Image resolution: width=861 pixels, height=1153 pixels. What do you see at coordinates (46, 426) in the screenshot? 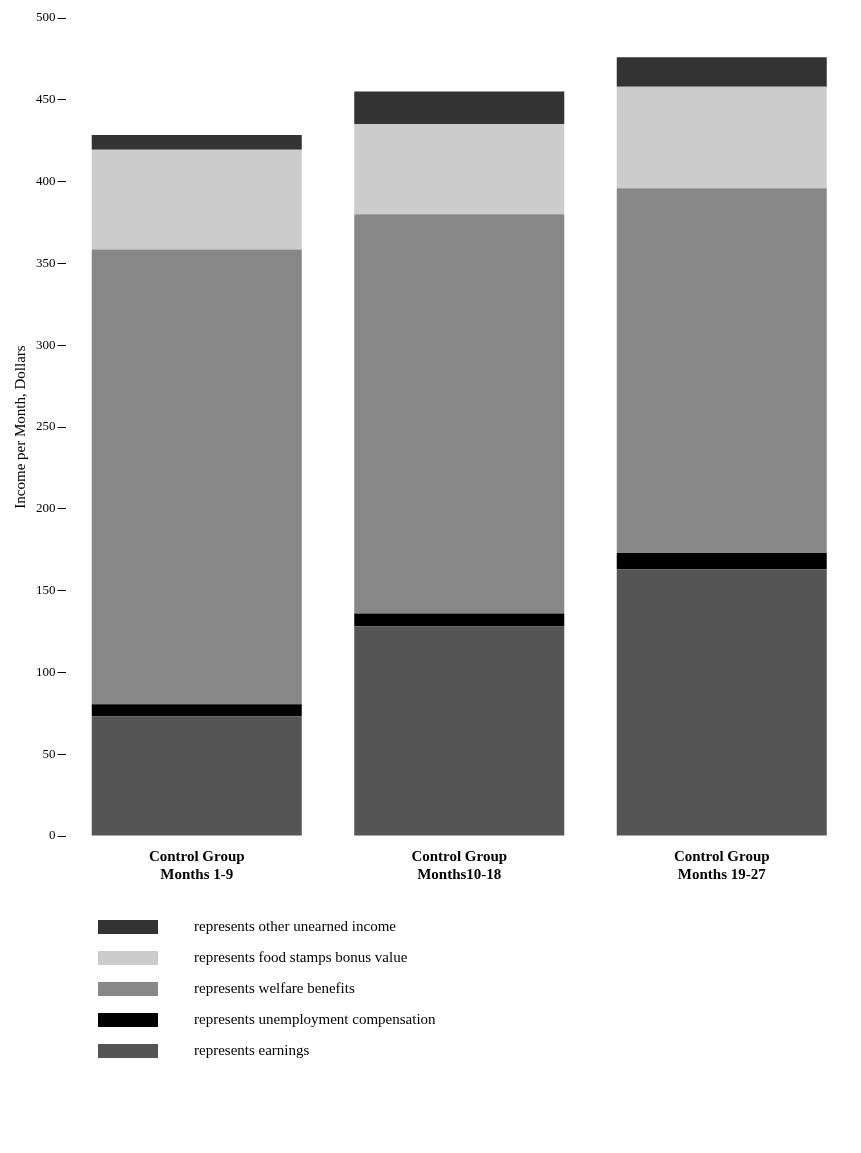
I see `y-tick-label: 250` at bounding box center [46, 426].